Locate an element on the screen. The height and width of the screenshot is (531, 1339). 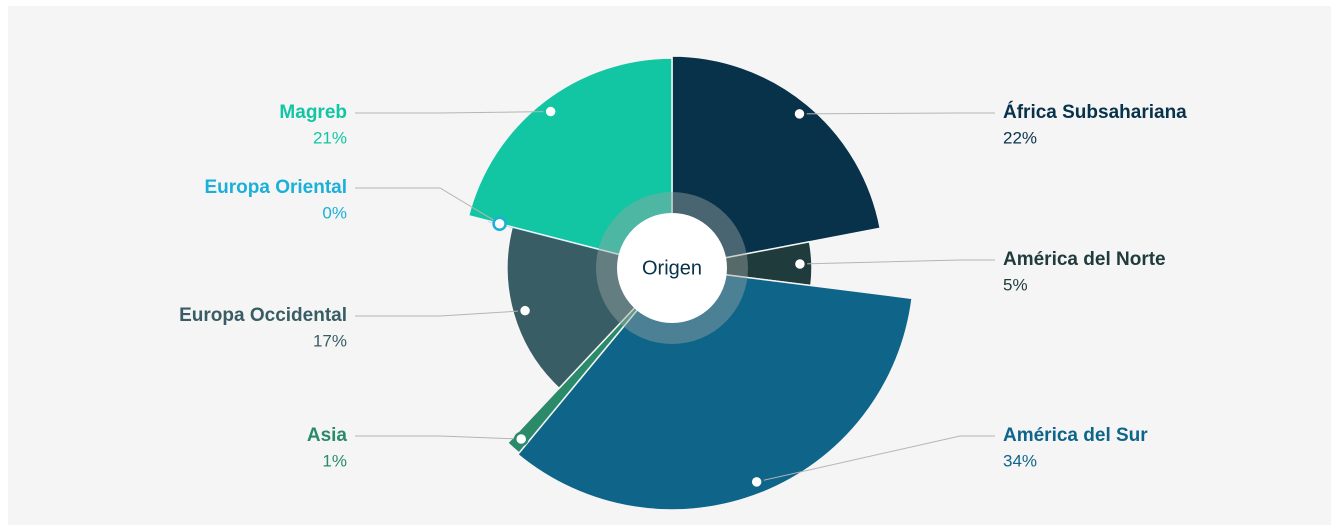
category-label: América del Norte is located at coordinates (1084, 259).